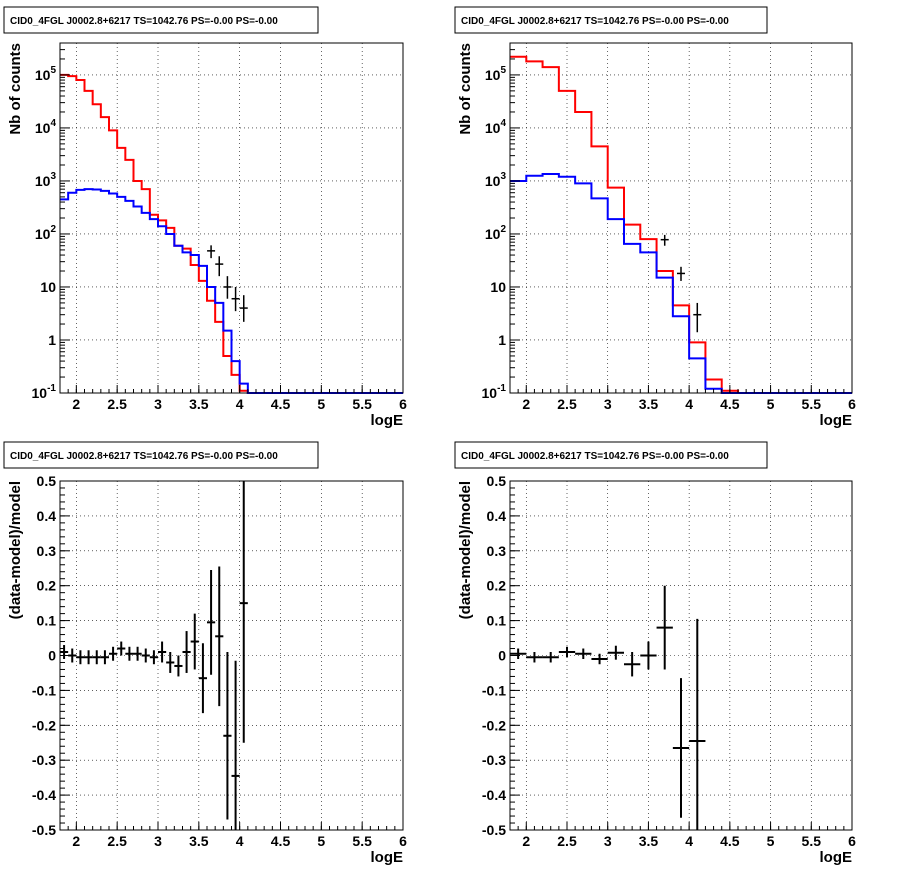  I want to click on y-tick-label: 0.4, so click(497, 516).